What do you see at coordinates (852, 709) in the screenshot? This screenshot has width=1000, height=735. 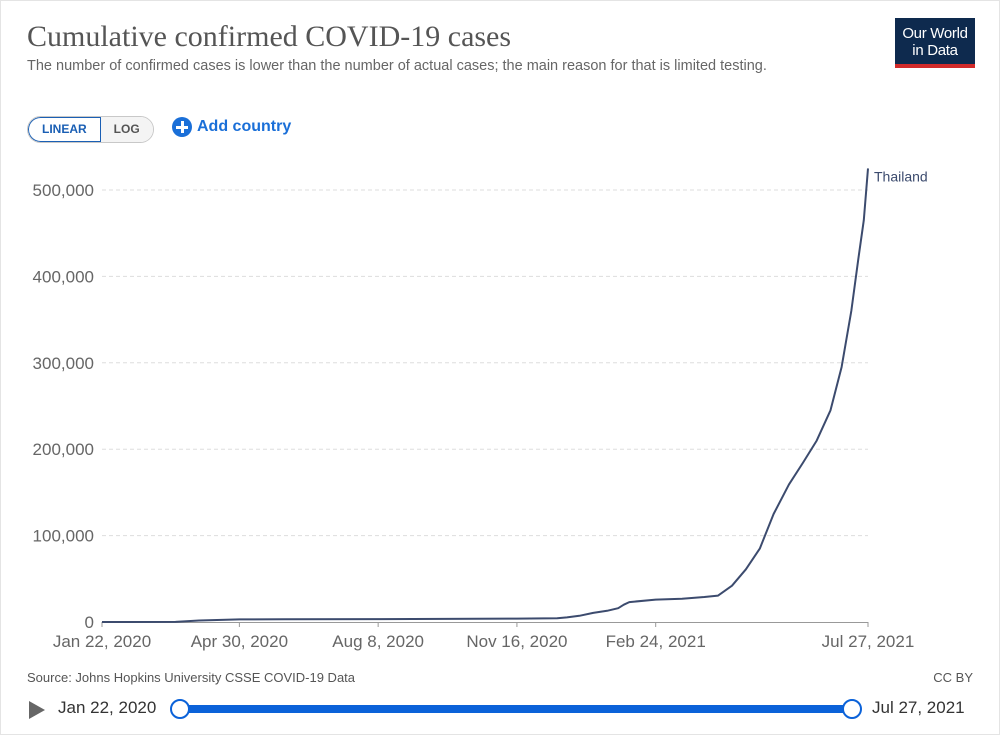 I see `timeline-end-handle` at bounding box center [852, 709].